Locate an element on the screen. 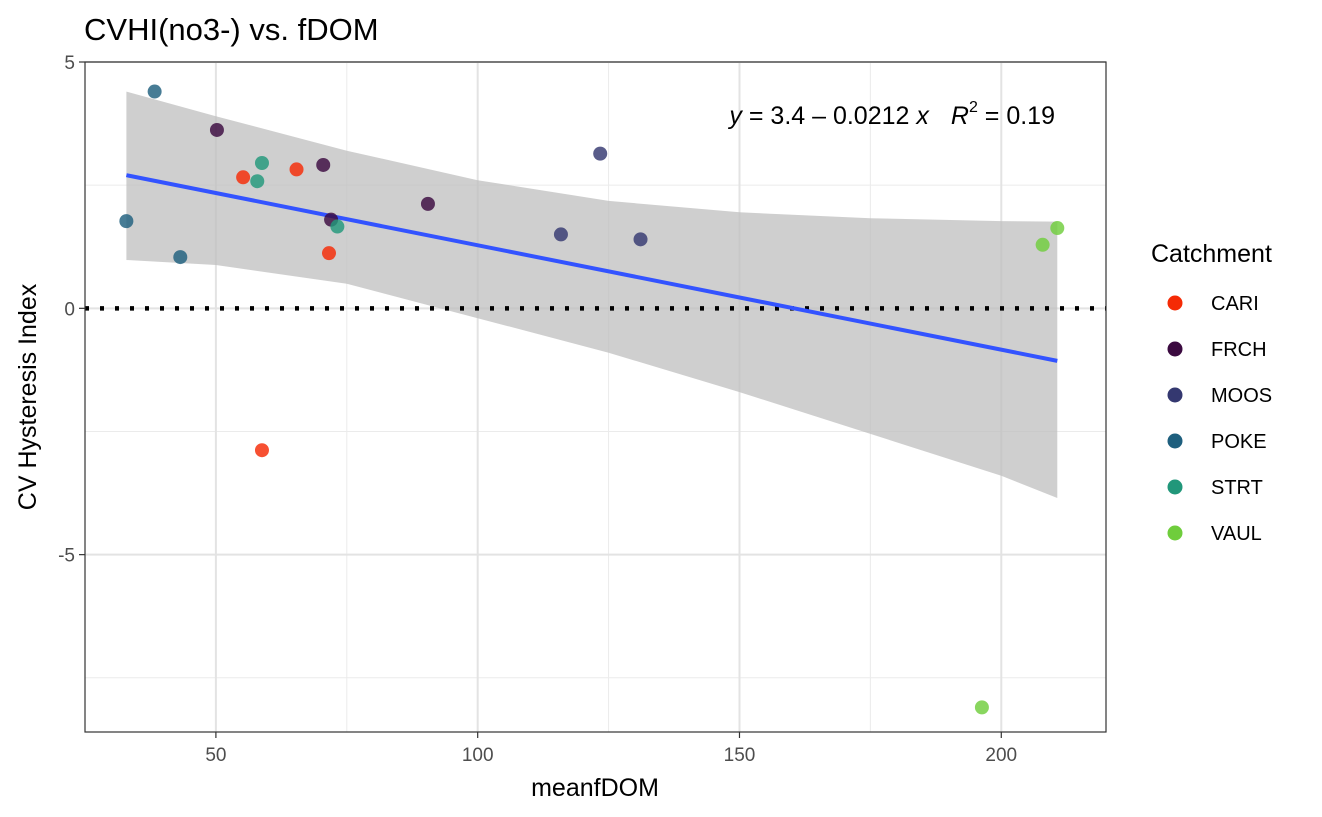  legend-key-vaul is located at coordinates (1175, 533).